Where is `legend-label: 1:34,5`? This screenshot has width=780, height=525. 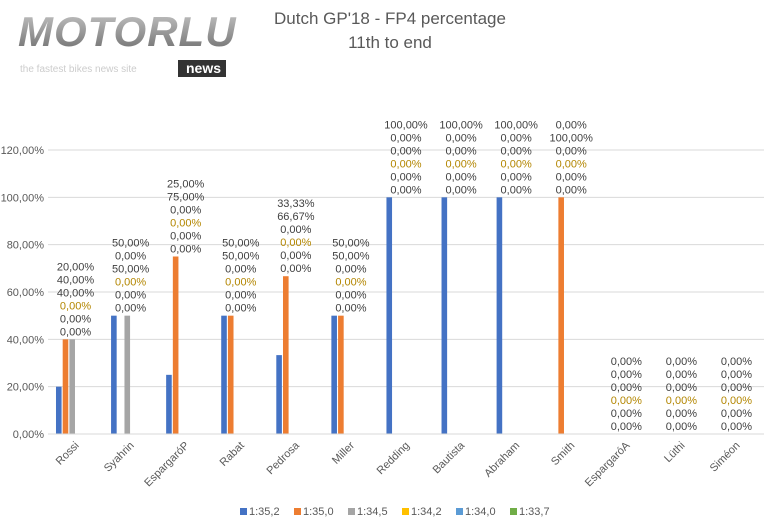 legend-label: 1:34,5 is located at coordinates (372, 512).